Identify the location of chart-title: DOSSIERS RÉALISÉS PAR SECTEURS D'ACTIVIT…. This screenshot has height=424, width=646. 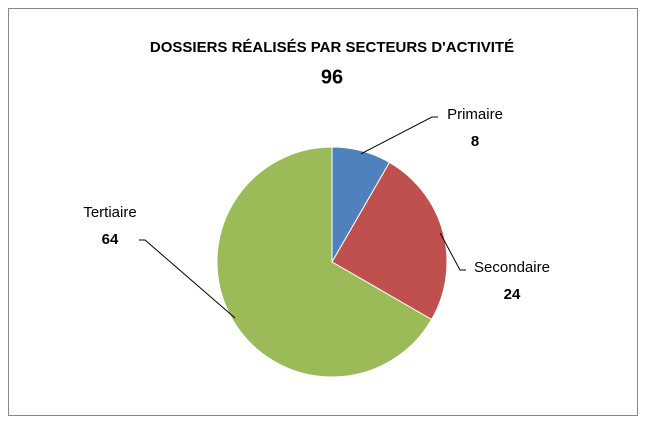
(332, 47).